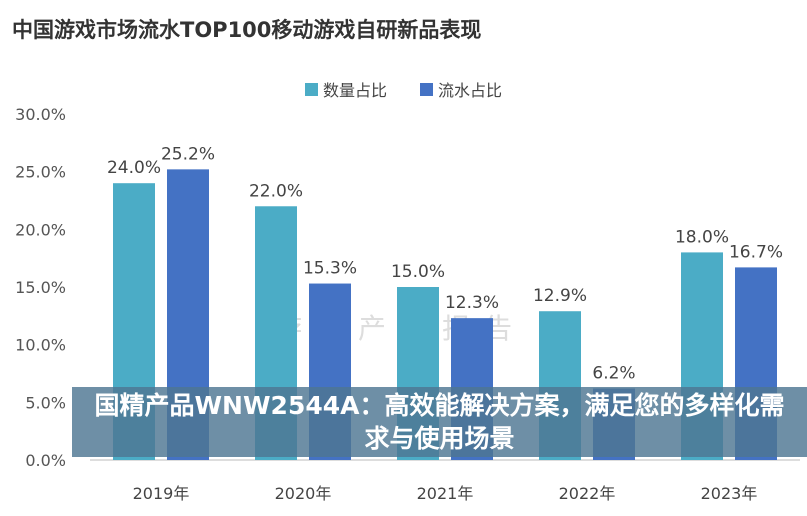  Describe the element at coordinates (40, 229) in the screenshot. I see `y-tick-label: 20.0%` at that location.